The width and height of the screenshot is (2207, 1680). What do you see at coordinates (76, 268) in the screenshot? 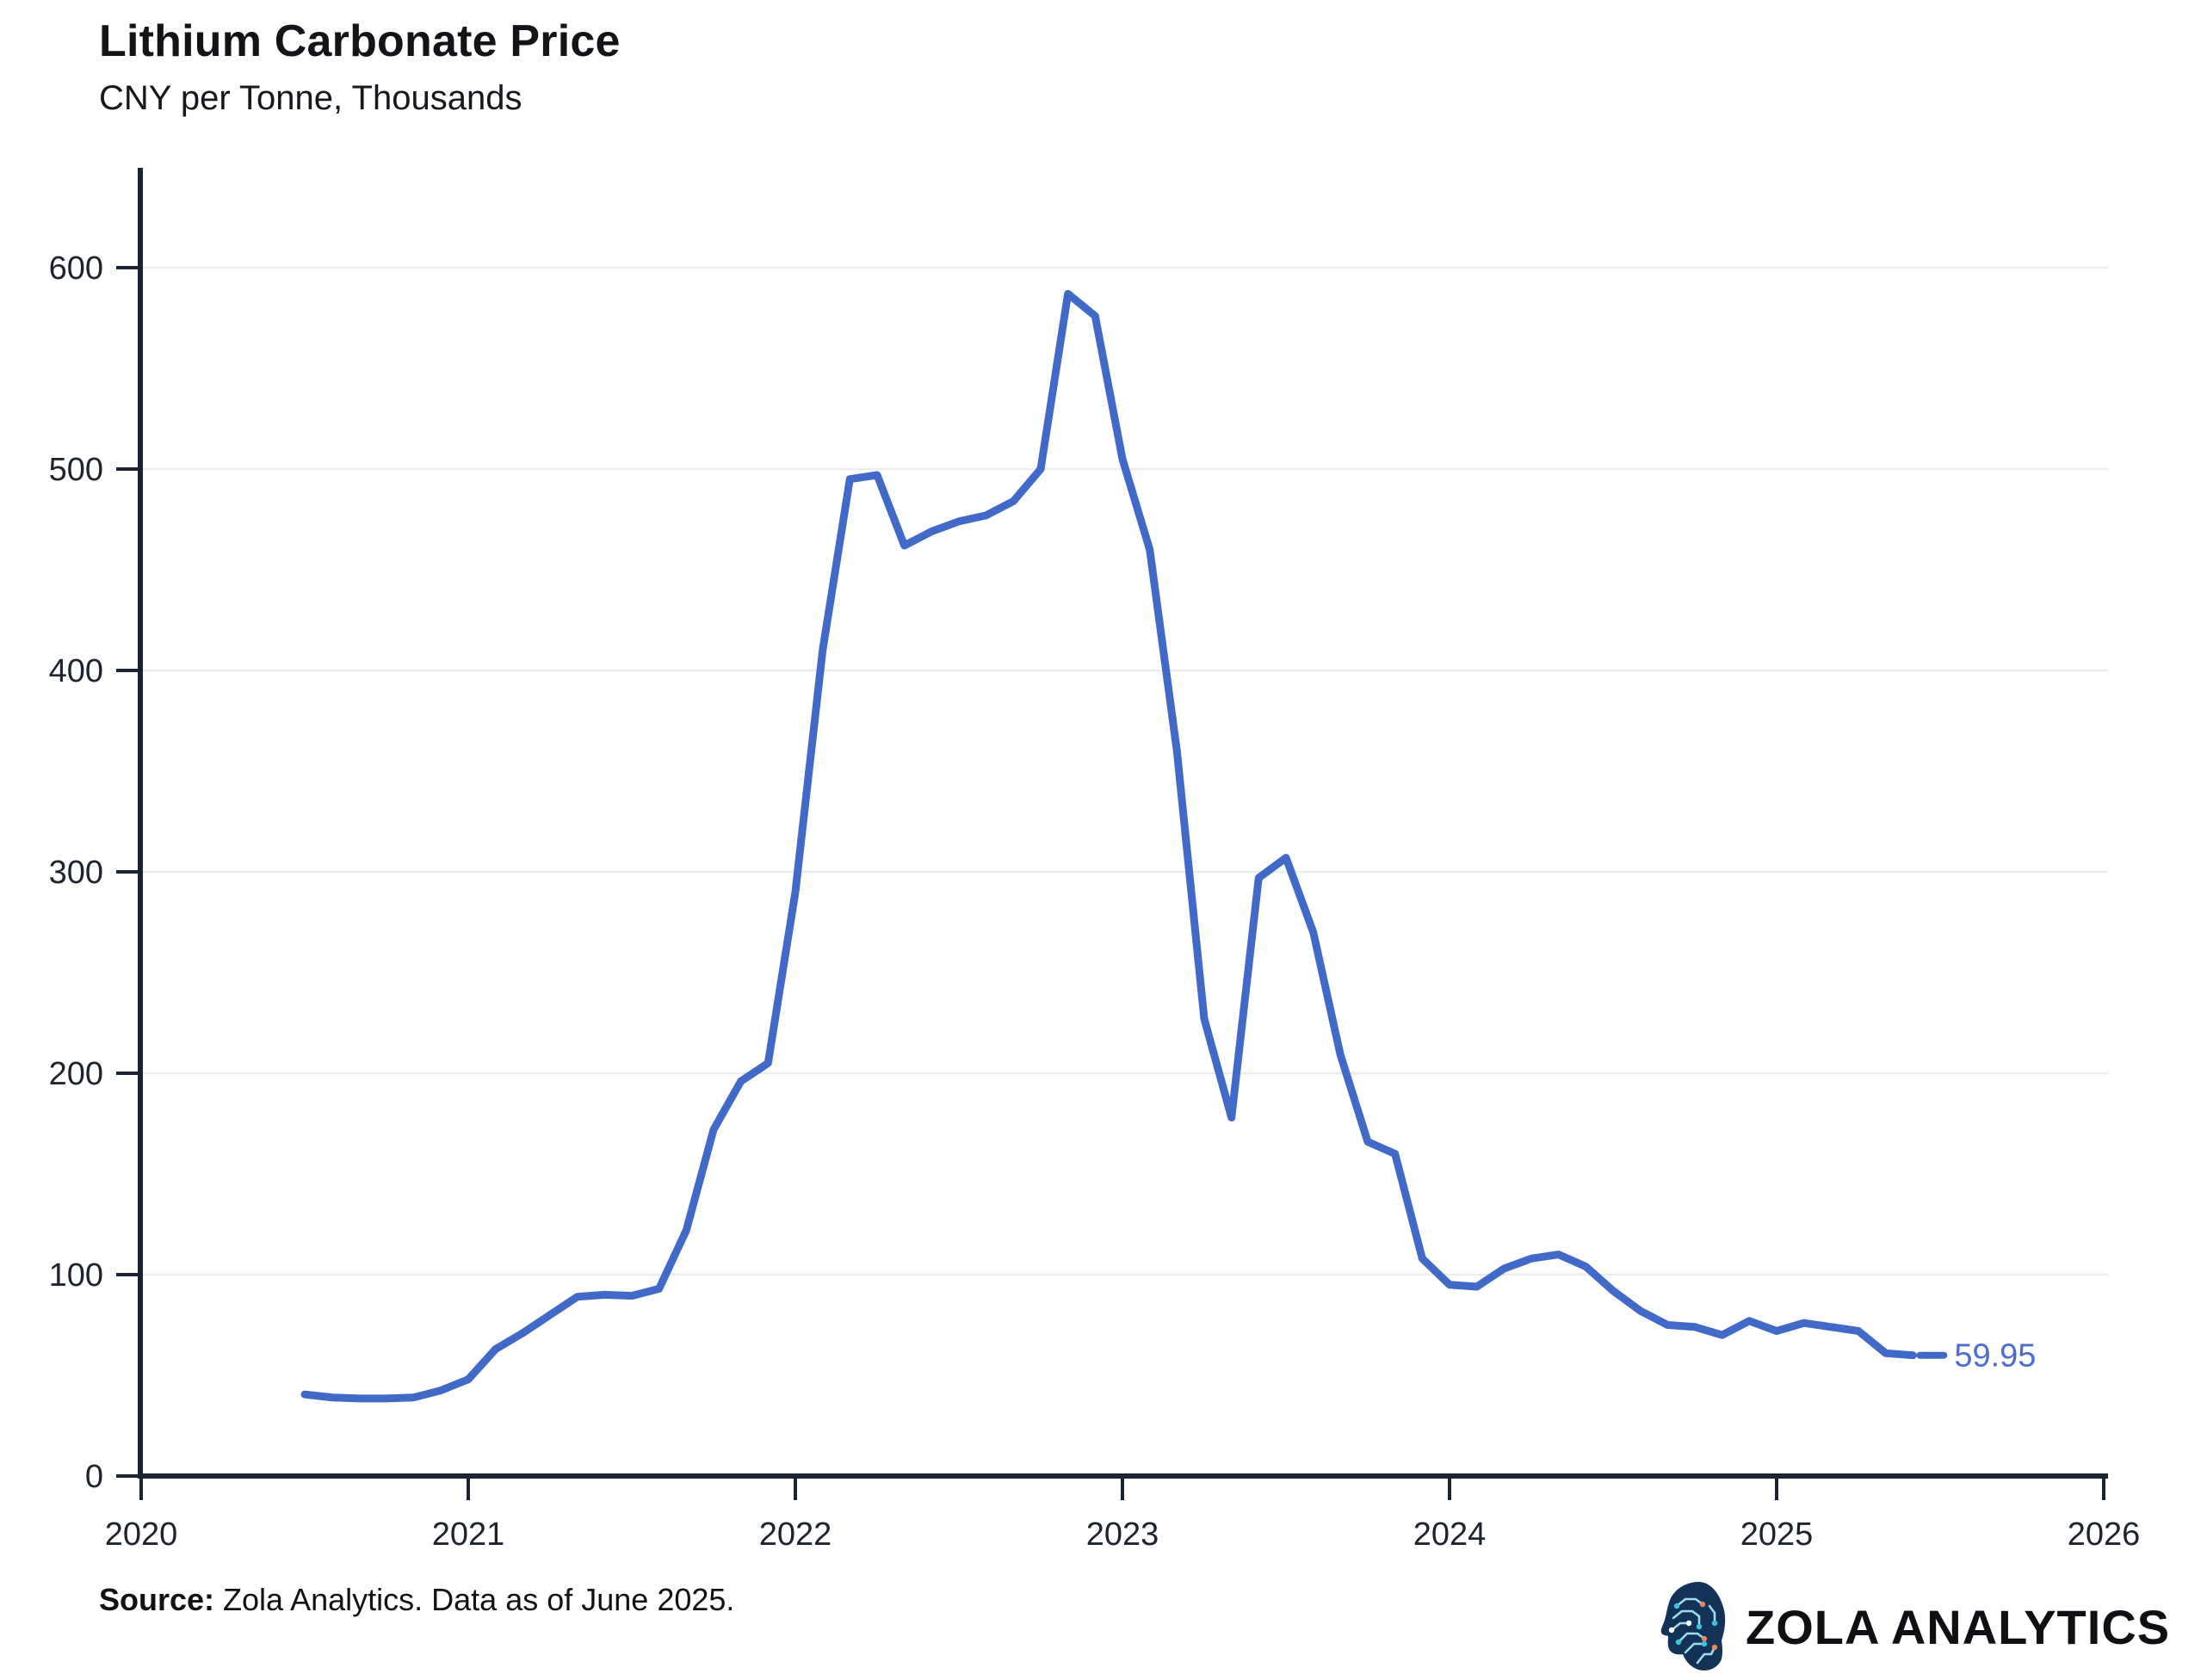
I see `y-tick-label-600: 600` at bounding box center [76, 268].